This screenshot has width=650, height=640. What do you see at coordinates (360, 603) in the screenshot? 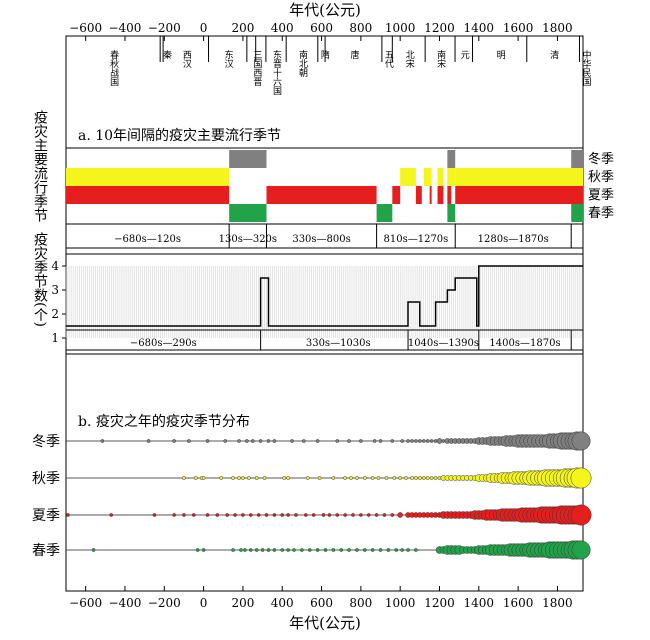
I see `bottom-tick-label: 800` at bounding box center [360, 603].